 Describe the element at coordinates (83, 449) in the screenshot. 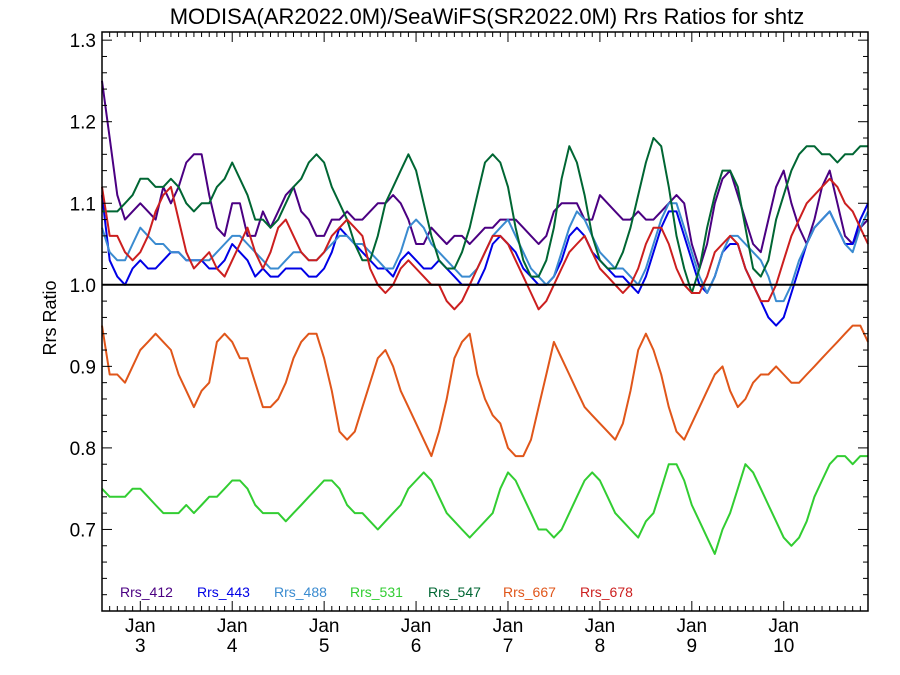

I see `y-tick-label: 0.8` at that location.